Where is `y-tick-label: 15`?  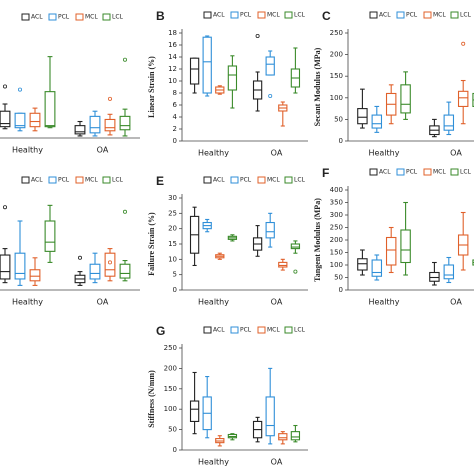 y-tick-label: 15 is located at coordinates (172, 244).